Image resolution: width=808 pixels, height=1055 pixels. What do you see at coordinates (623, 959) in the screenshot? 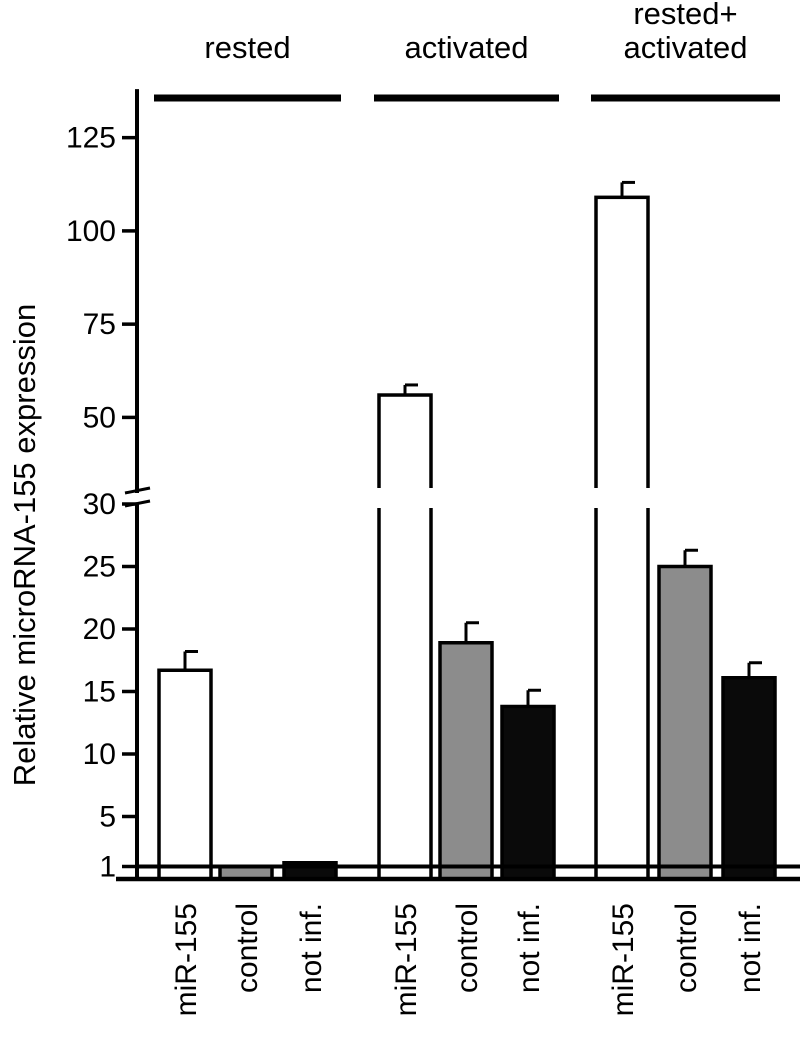
I see `x-tick-label-7: miR-155` at bounding box center [623, 959].